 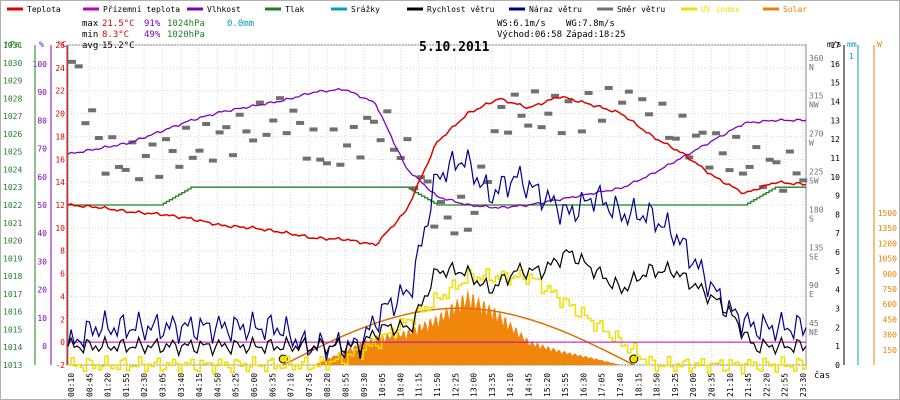 What do you see at coordinates (42, 233) in the screenshot?
I see `pct-tick-label: 40` at bounding box center [42, 233].